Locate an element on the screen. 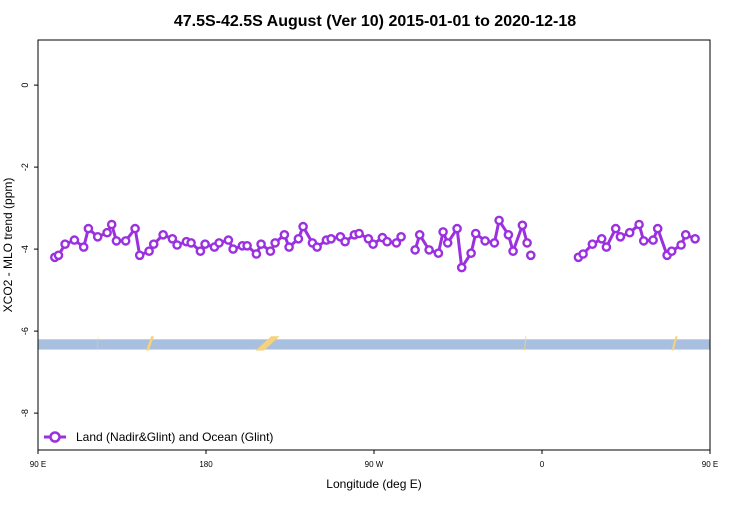 The height and width of the screenshot is (505, 750). legend-marker is located at coordinates (55, 437).